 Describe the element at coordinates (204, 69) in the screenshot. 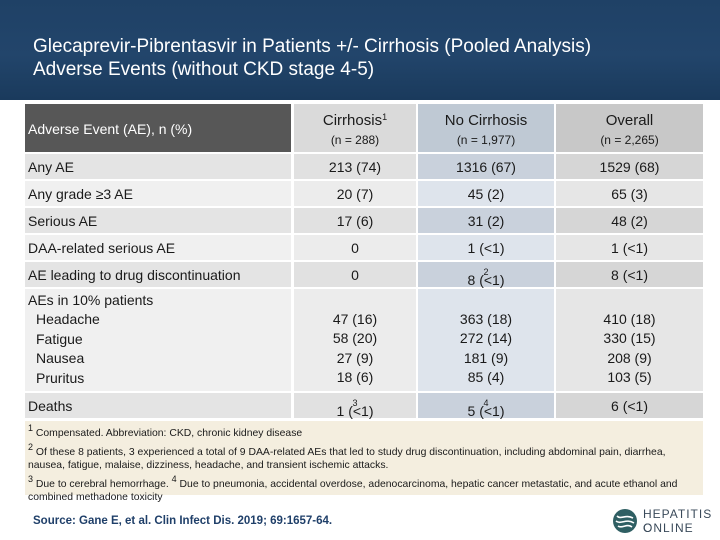

I see `title-line-2: Adverse Events (without CKD stage 4-5)` at that location.